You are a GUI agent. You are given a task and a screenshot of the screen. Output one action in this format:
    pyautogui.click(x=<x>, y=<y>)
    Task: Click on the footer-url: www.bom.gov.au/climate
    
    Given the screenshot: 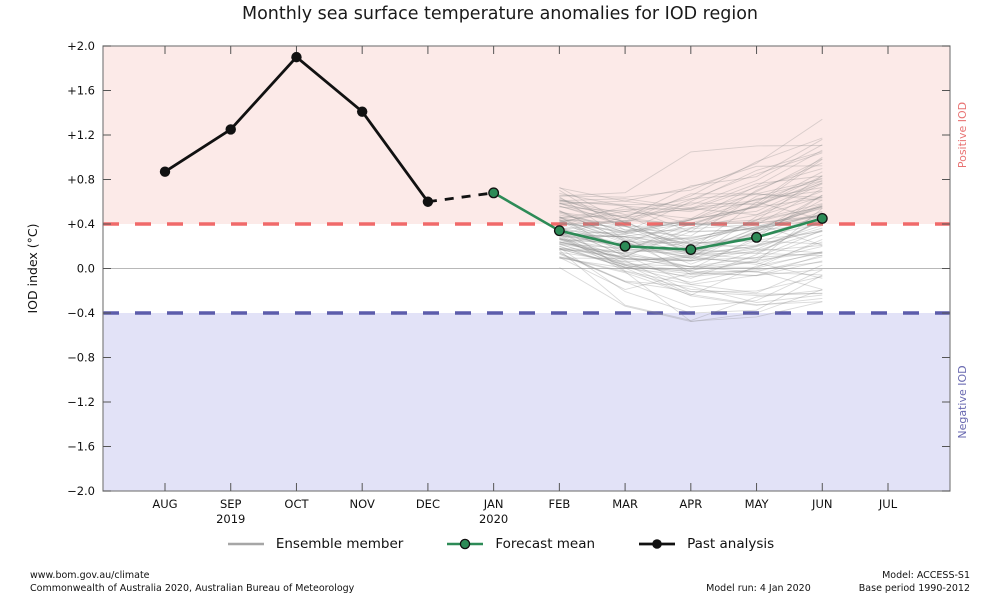 What is the action you would take?
    pyautogui.click(x=90, y=575)
    